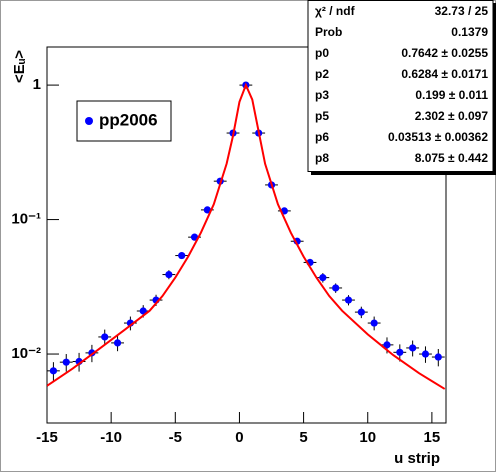 Image resolution: width=496 pixels, height=472 pixels. I want to click on x-axis-title: u strip, so click(417, 458).